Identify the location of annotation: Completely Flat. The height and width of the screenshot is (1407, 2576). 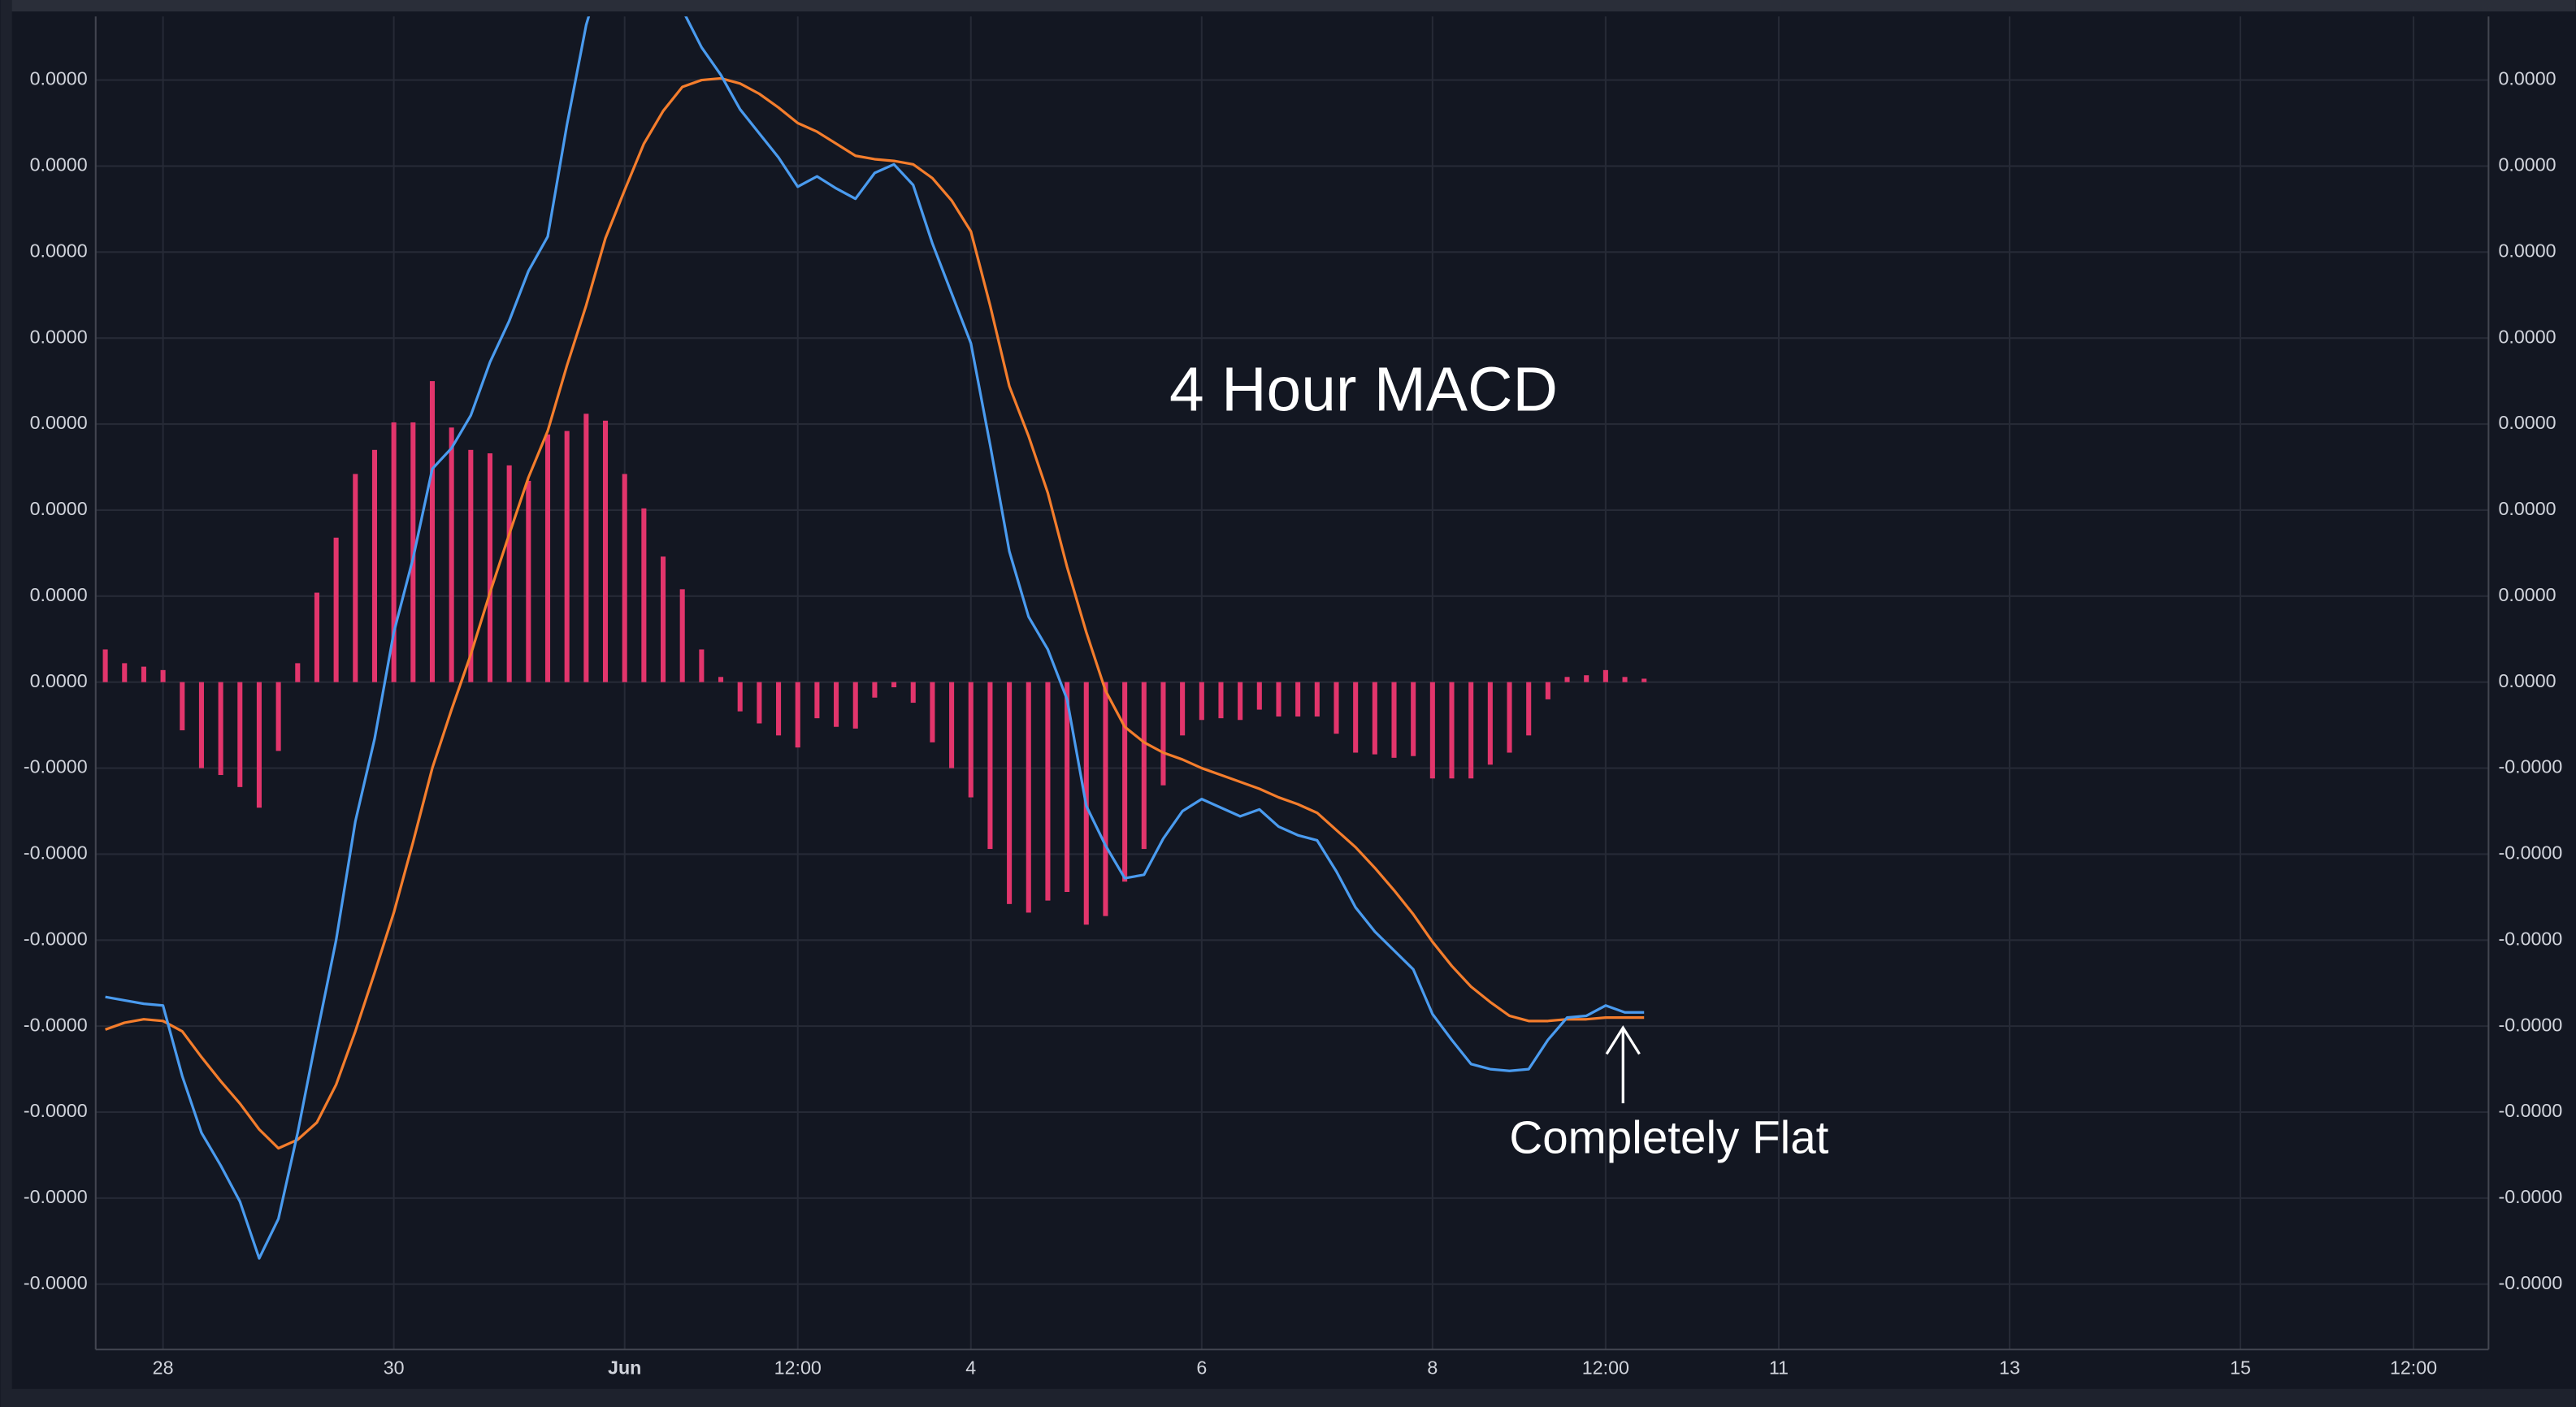
(1669, 1137).